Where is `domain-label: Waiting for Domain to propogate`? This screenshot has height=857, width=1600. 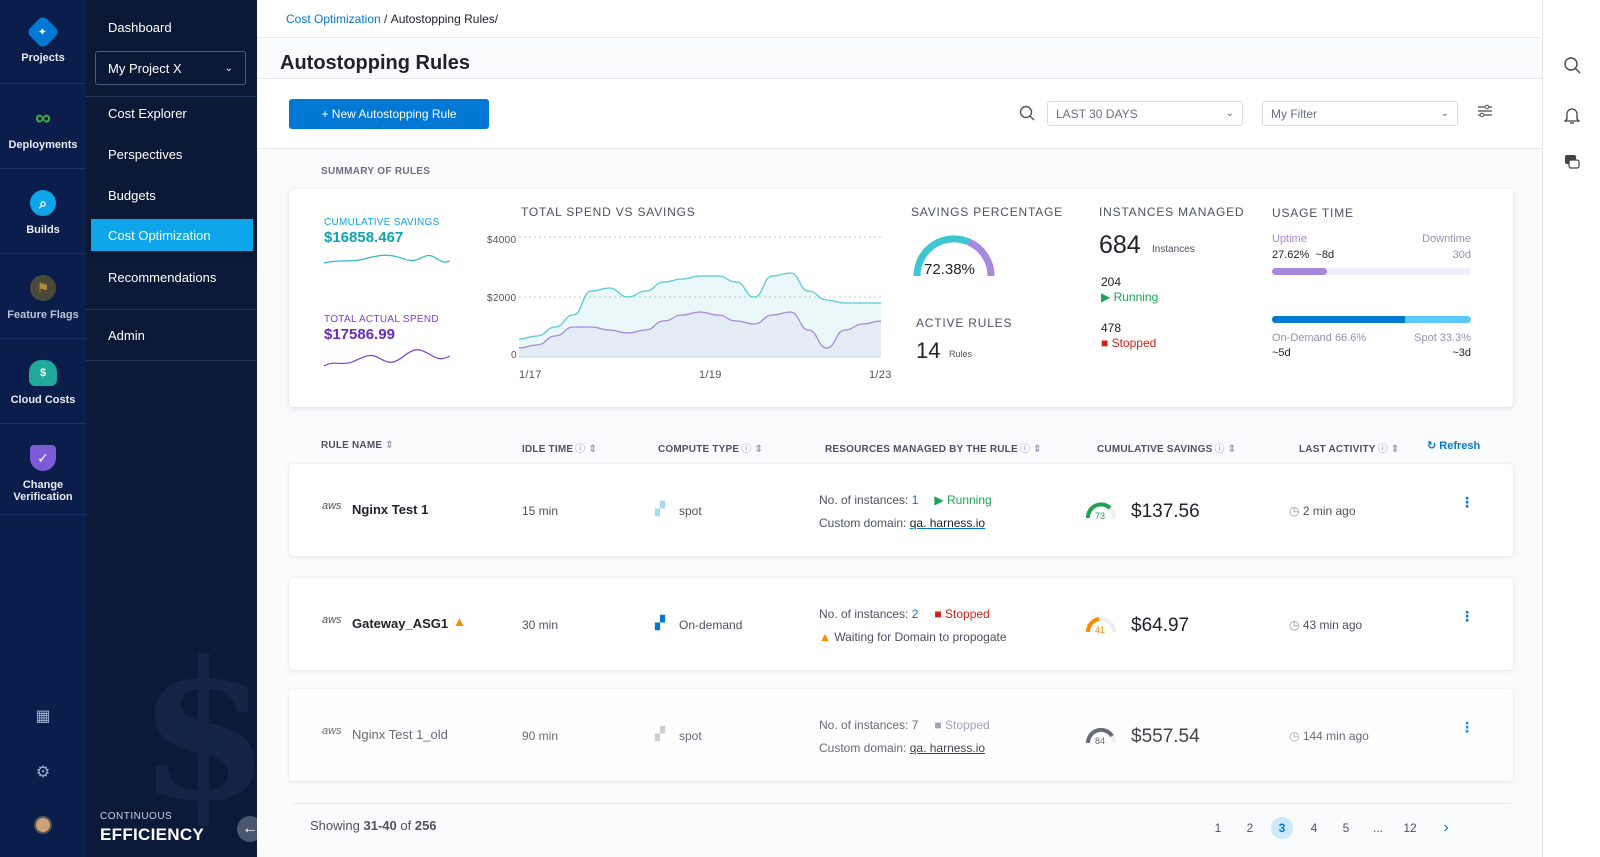
domain-label: Waiting for Domain to propogate is located at coordinates (920, 637).